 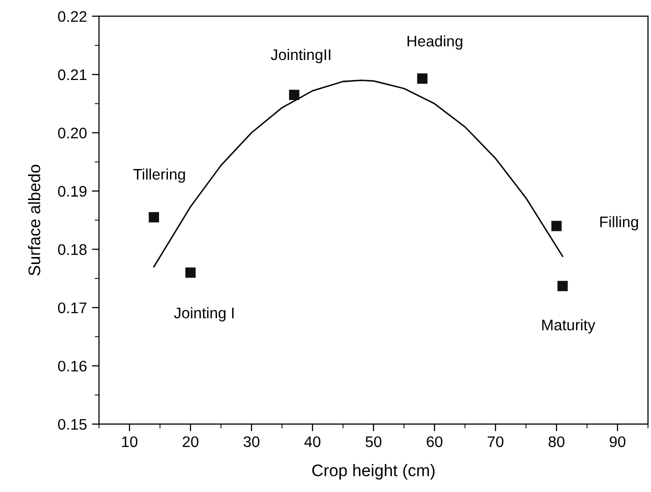 I want to click on x-tick-label: 40, so click(x=312, y=442).